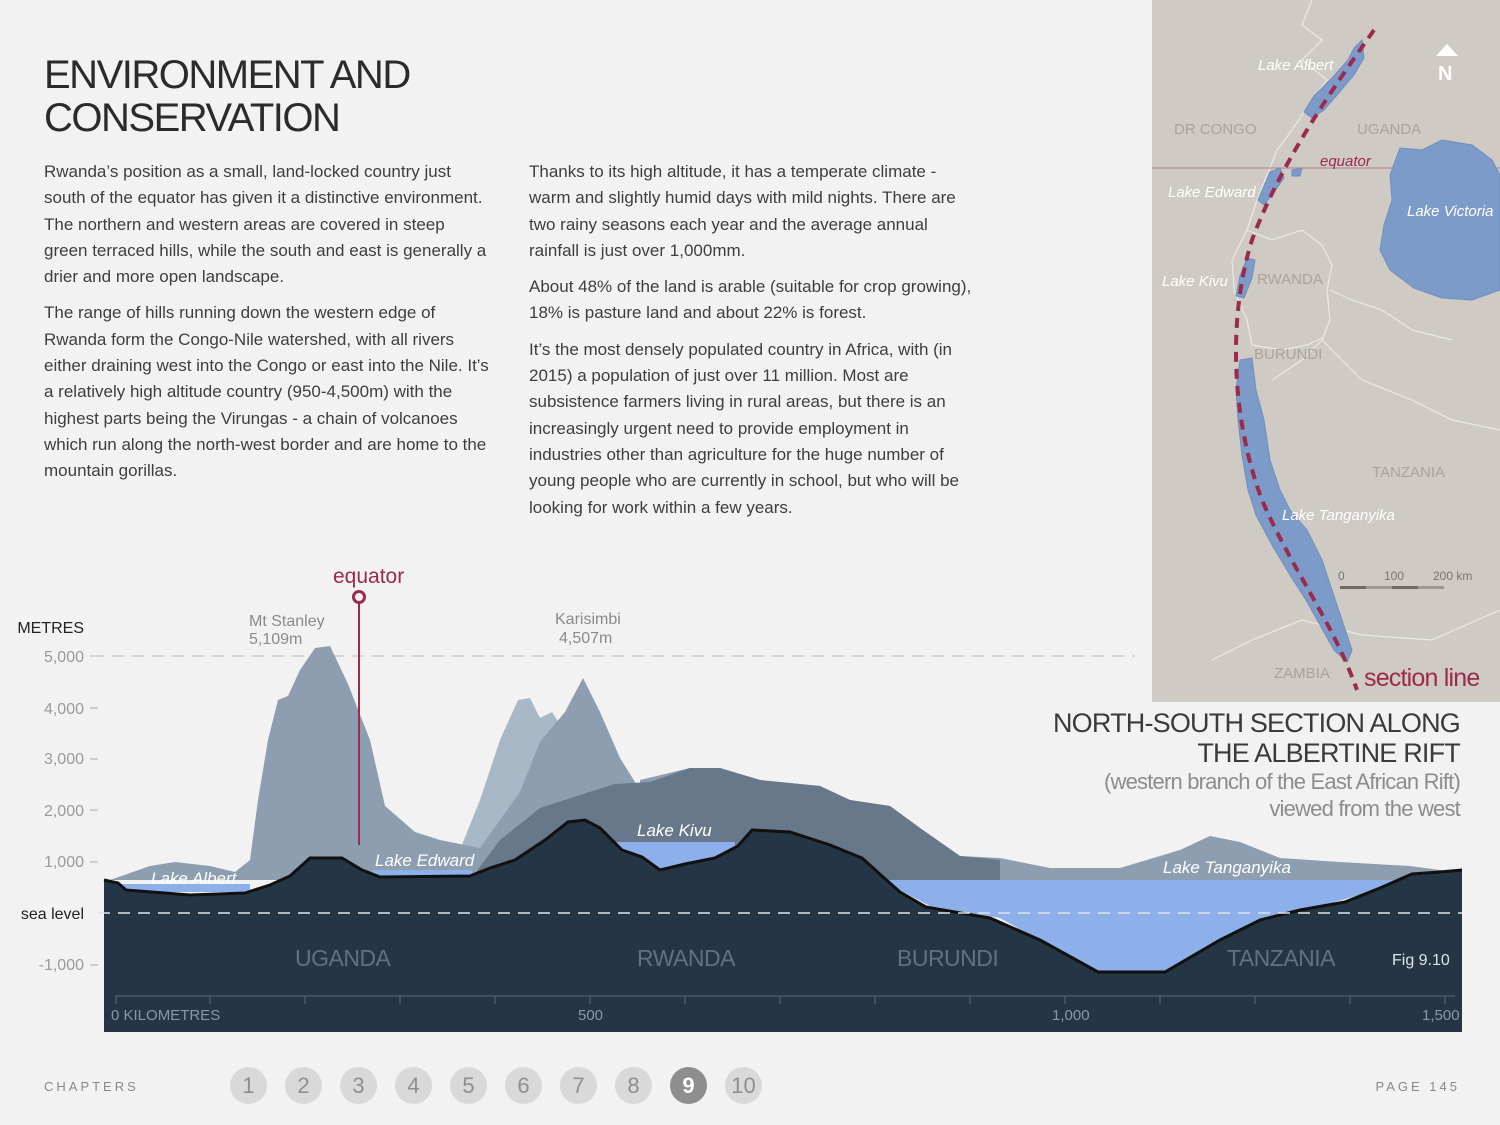 Image resolution: width=1500 pixels, height=1125 pixels. I want to click on profile-country-label: TANZANIA, so click(1281, 958).